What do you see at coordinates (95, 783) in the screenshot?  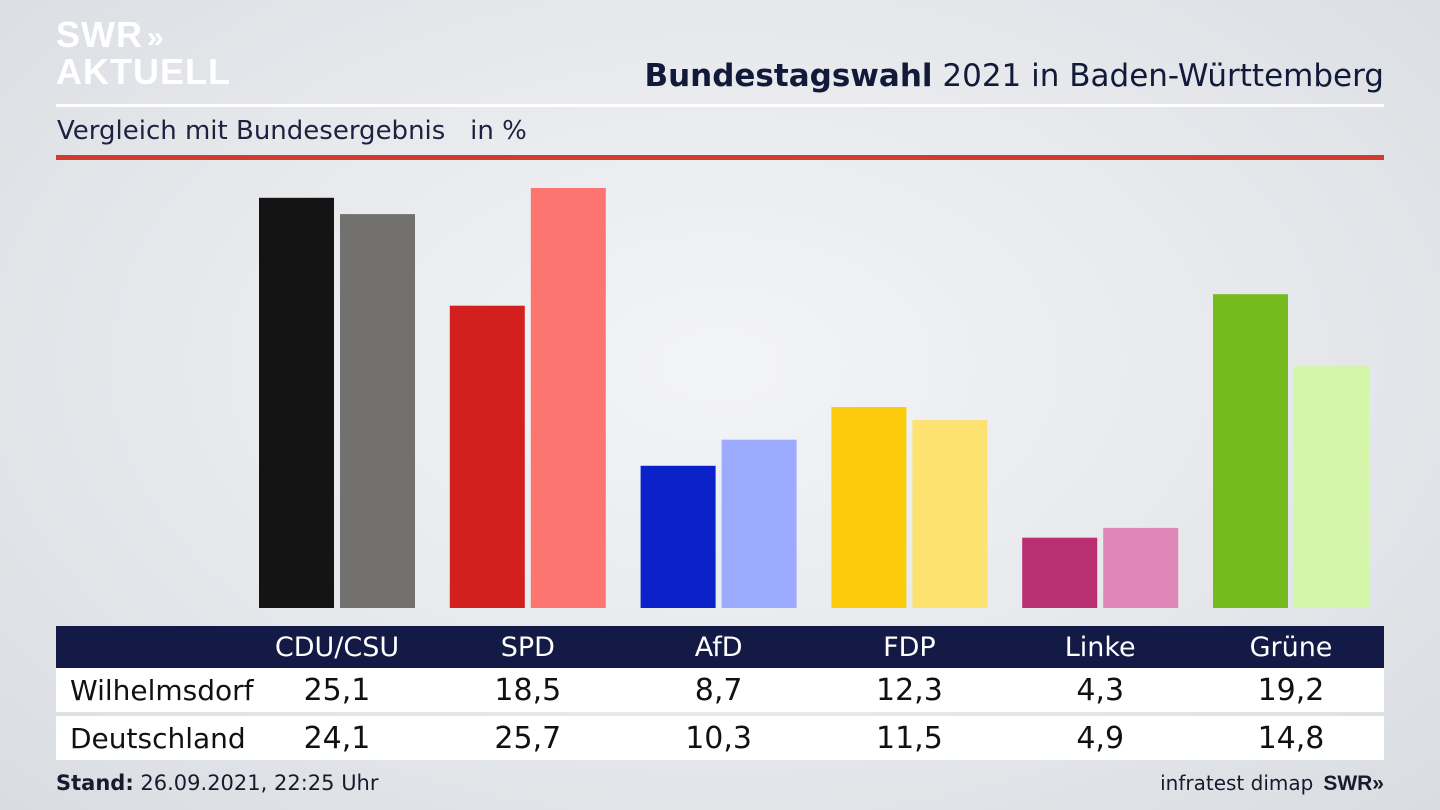 I see `stand-label: Stand:` at bounding box center [95, 783].